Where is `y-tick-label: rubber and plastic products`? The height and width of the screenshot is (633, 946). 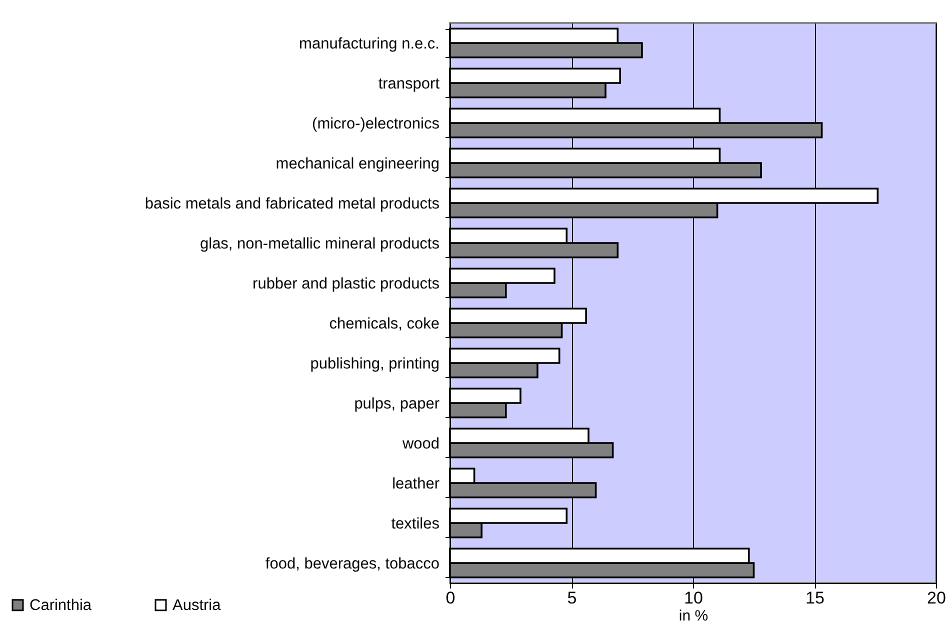 y-tick-label: rubber and plastic products is located at coordinates (346, 284).